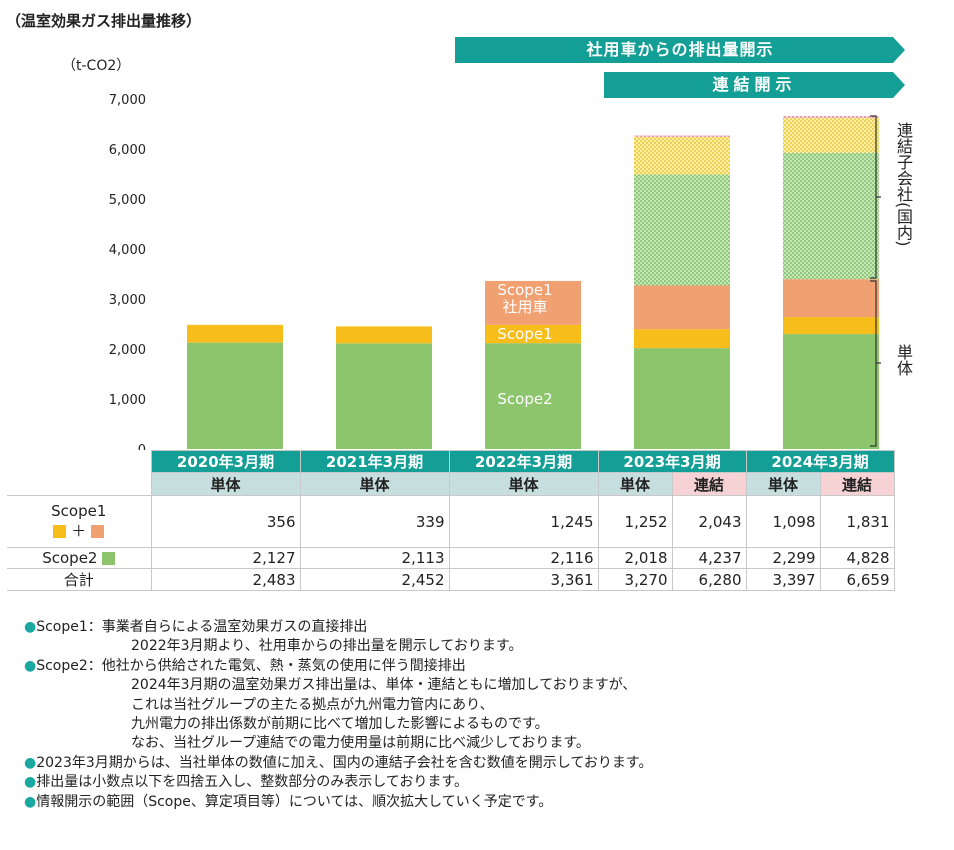 This screenshot has width=954, height=850. I want to click on y-tick-label: 1,000, so click(127, 400).